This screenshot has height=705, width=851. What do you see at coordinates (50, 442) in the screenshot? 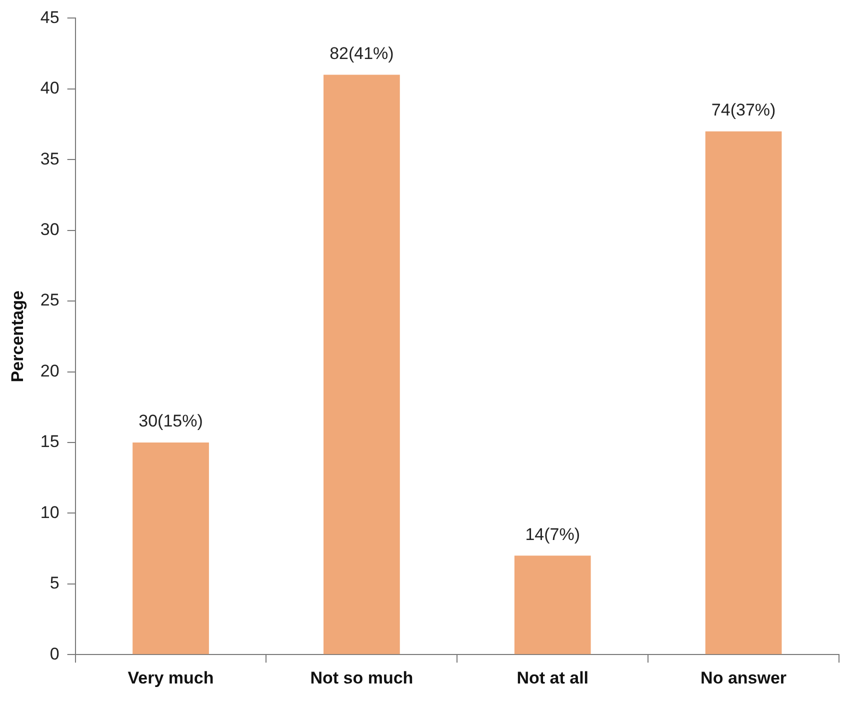
I see `y-tick-label: 15` at bounding box center [50, 442].